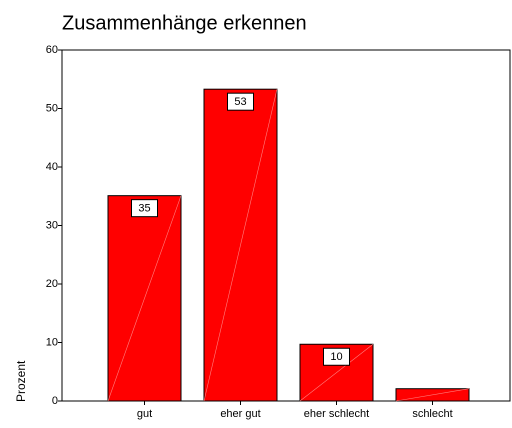 The width and height of the screenshot is (512, 428). Describe the element at coordinates (52, 225) in the screenshot. I see `y-tick-label: 30` at that location.